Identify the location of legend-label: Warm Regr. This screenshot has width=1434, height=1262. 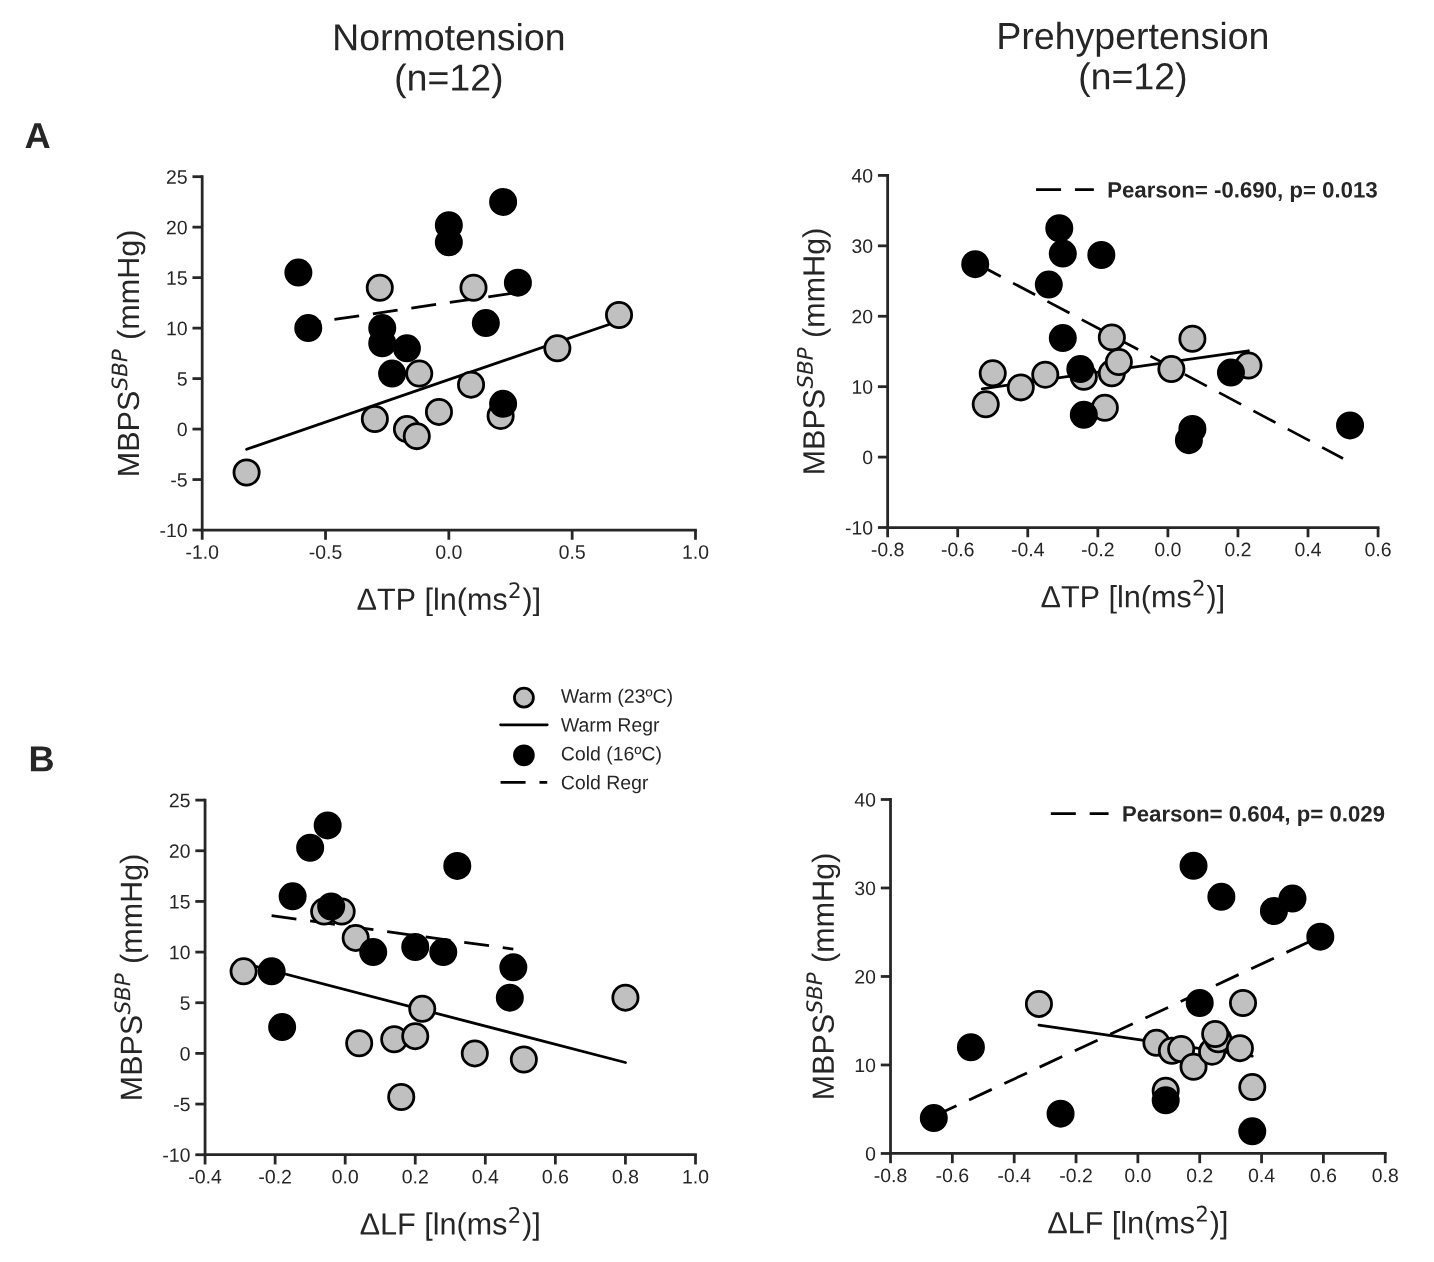
(610, 727).